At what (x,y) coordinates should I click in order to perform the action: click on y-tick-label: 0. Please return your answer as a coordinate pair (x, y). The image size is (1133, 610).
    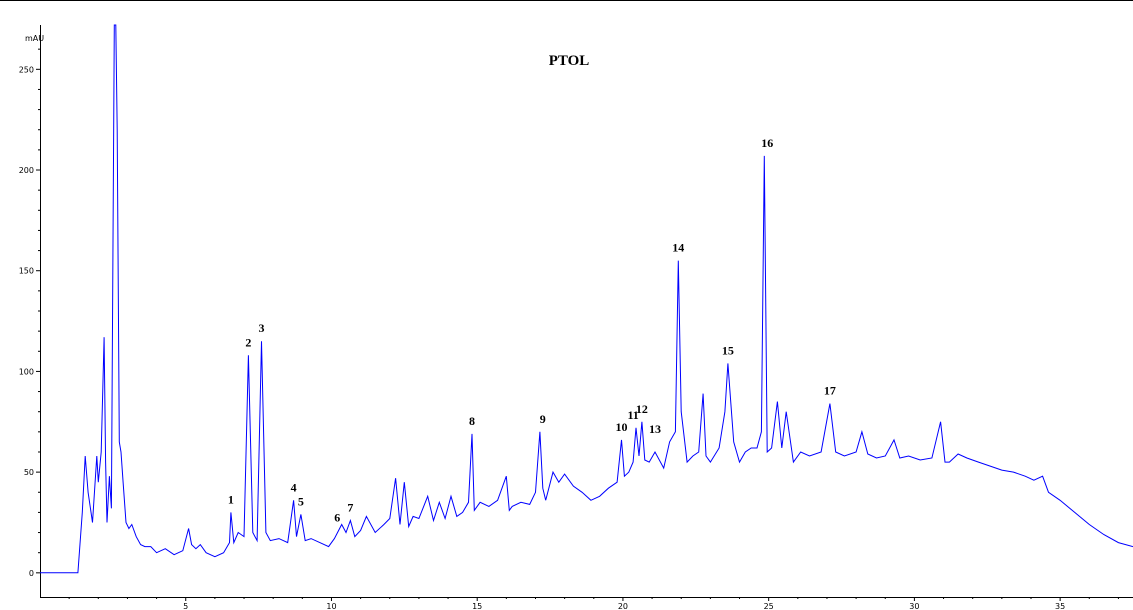
    Looking at the image, I should click on (31, 573).